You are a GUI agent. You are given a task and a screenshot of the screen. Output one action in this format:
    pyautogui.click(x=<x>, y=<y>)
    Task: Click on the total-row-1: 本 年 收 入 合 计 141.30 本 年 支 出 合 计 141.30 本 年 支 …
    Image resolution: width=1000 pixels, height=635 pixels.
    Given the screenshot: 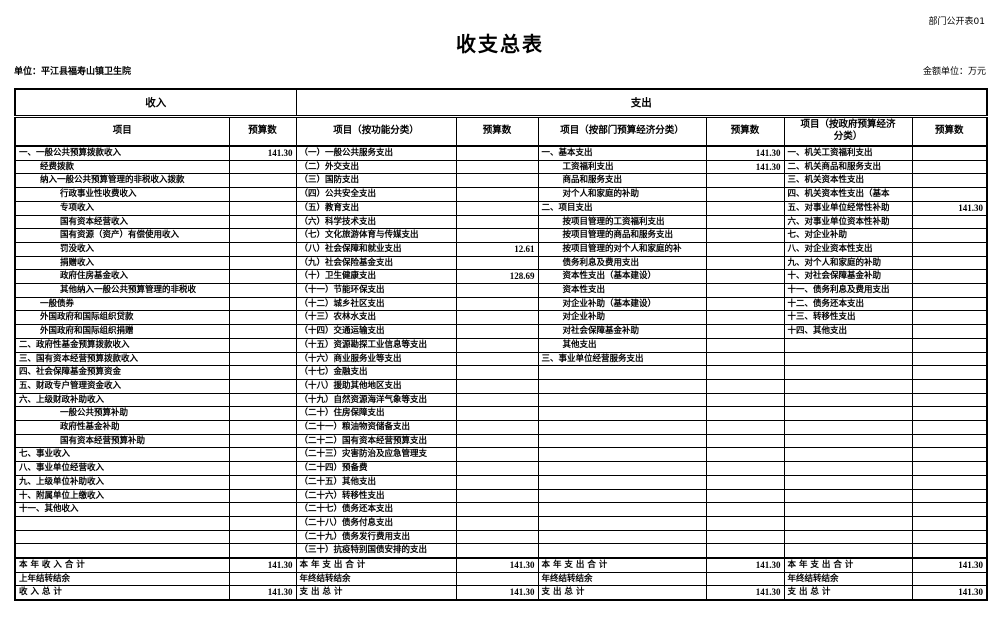 What is the action you would take?
    pyautogui.click(x=501, y=565)
    